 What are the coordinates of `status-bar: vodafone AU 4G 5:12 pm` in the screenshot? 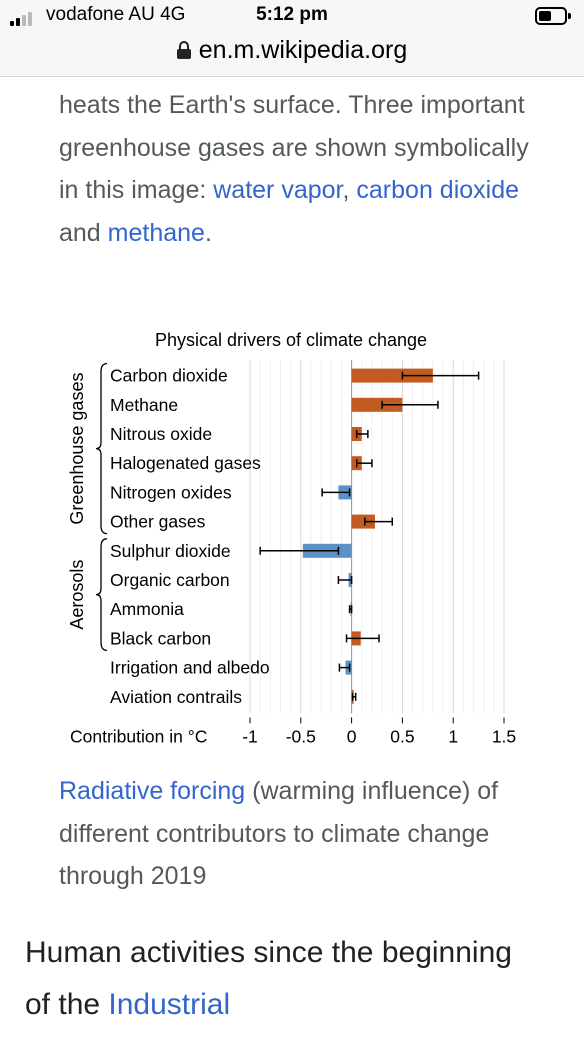 It's located at (292, 17).